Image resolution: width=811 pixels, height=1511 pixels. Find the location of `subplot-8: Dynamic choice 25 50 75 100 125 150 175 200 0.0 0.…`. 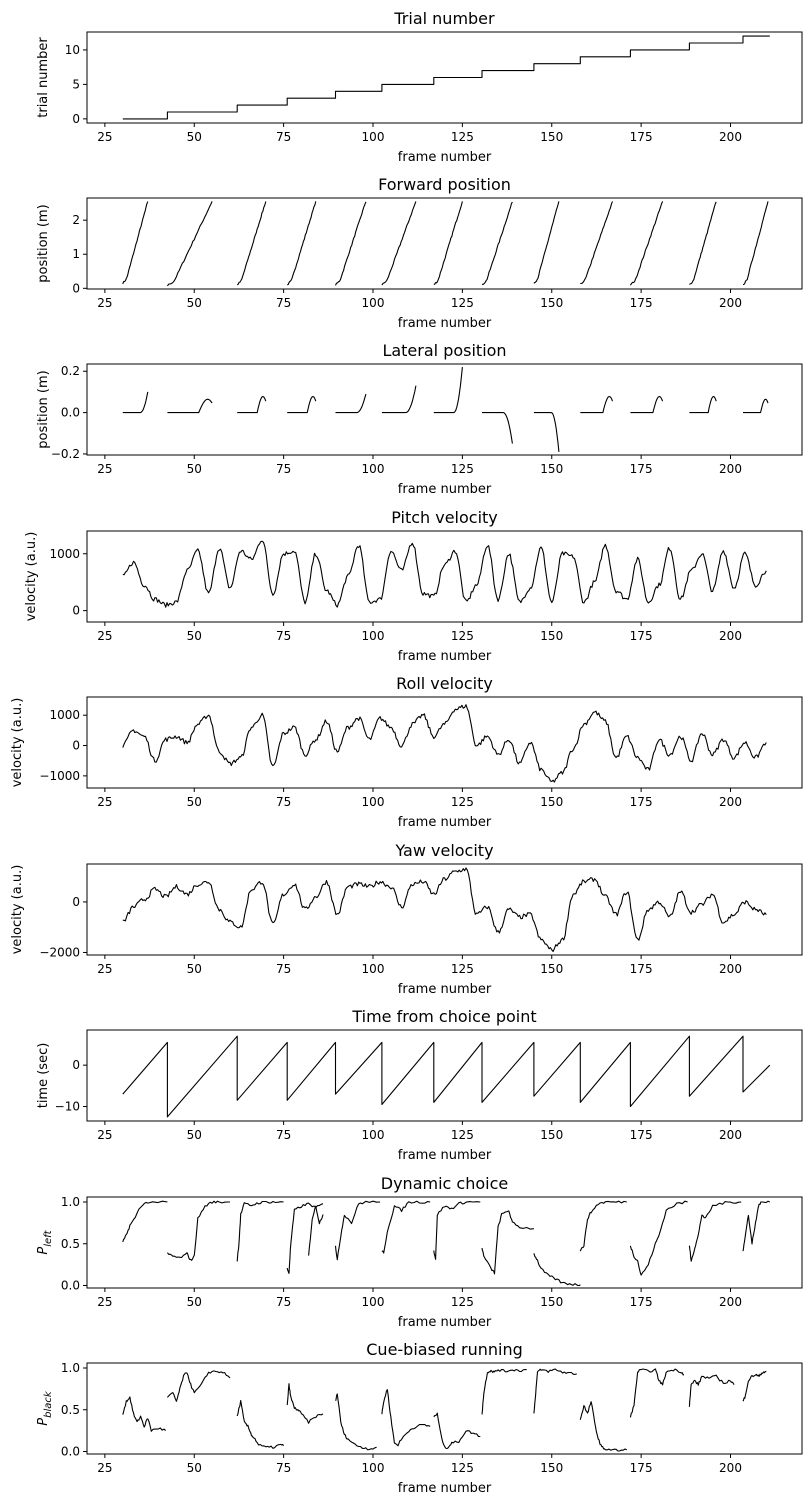

subplot-8: Dynamic choice 25 50 75 100 125 150 175 200 0.0 0.… is located at coordinates (419, 1252).